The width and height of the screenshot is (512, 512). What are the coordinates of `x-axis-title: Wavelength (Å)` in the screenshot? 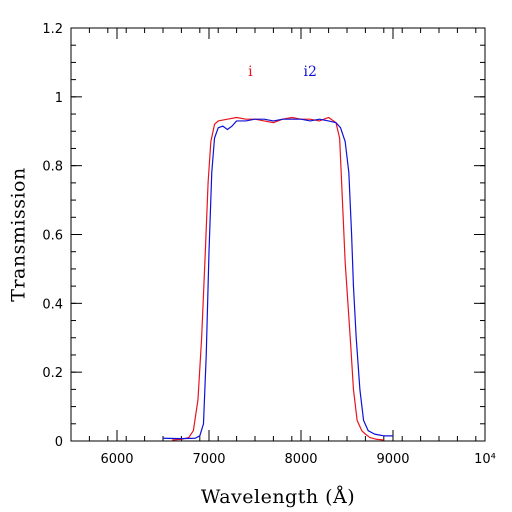 It's located at (278, 497).